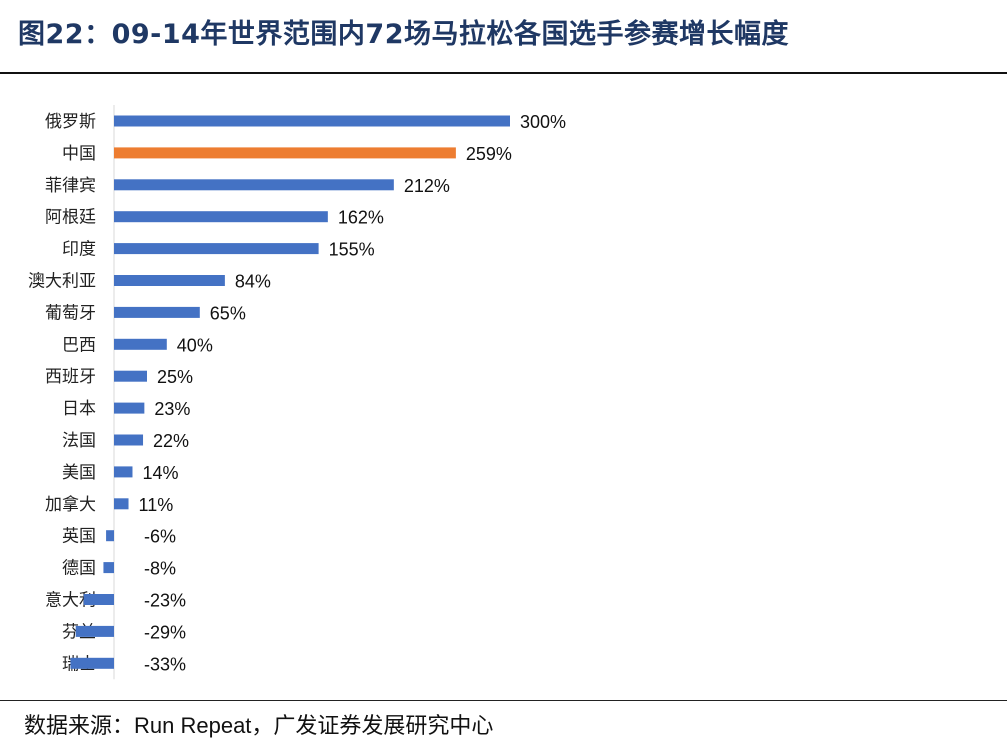 The width and height of the screenshot is (1007, 740). Describe the element at coordinates (171, 441) in the screenshot. I see `data-label: 22%` at that location.